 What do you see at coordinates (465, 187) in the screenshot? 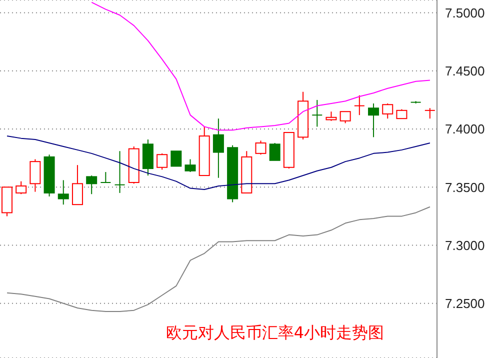
I see `y-tick-label: 7.3500` at bounding box center [465, 187].